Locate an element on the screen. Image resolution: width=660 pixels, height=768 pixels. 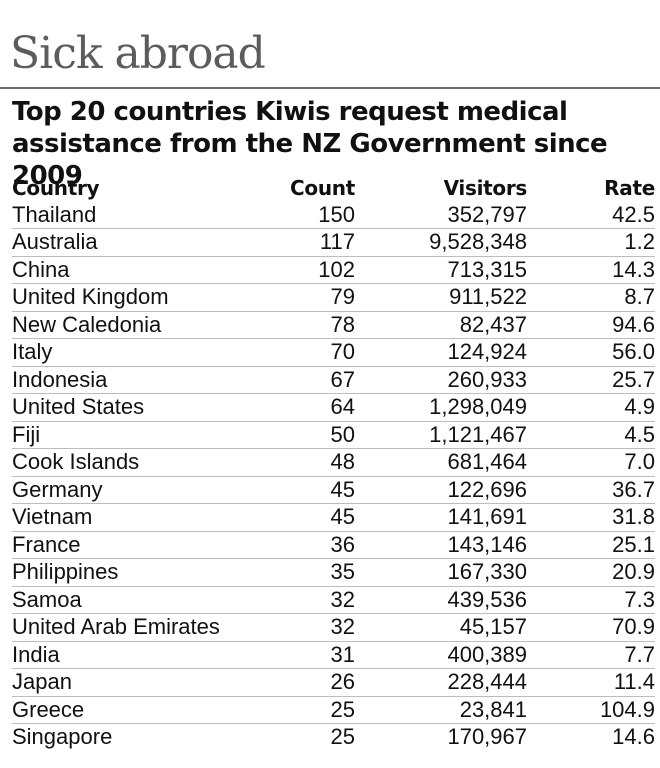
visitors-cell: 439,536 is located at coordinates (441, 600).